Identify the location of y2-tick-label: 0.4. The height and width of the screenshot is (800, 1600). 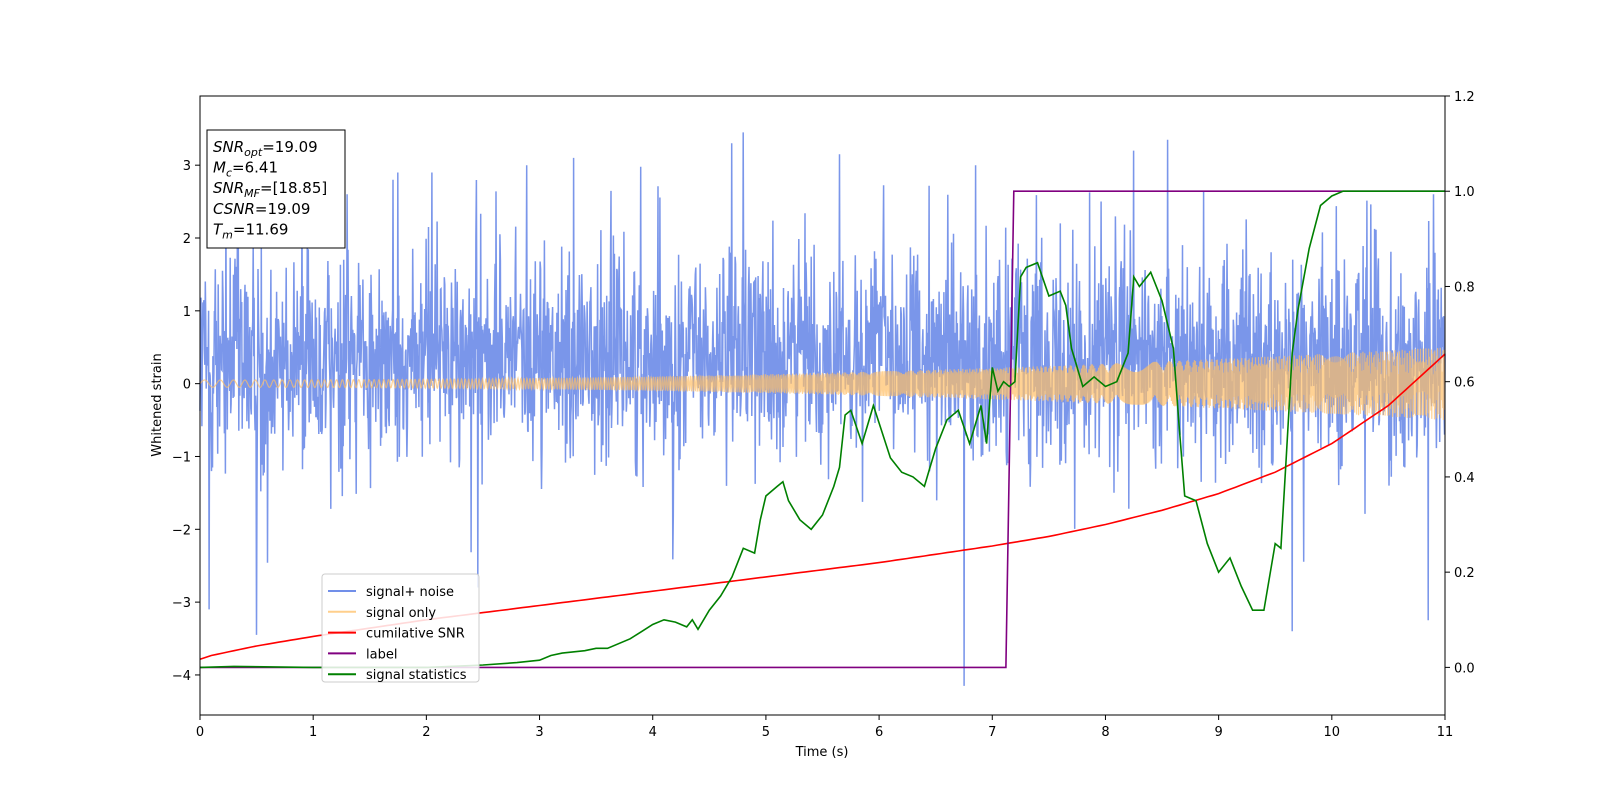
(1464, 478).